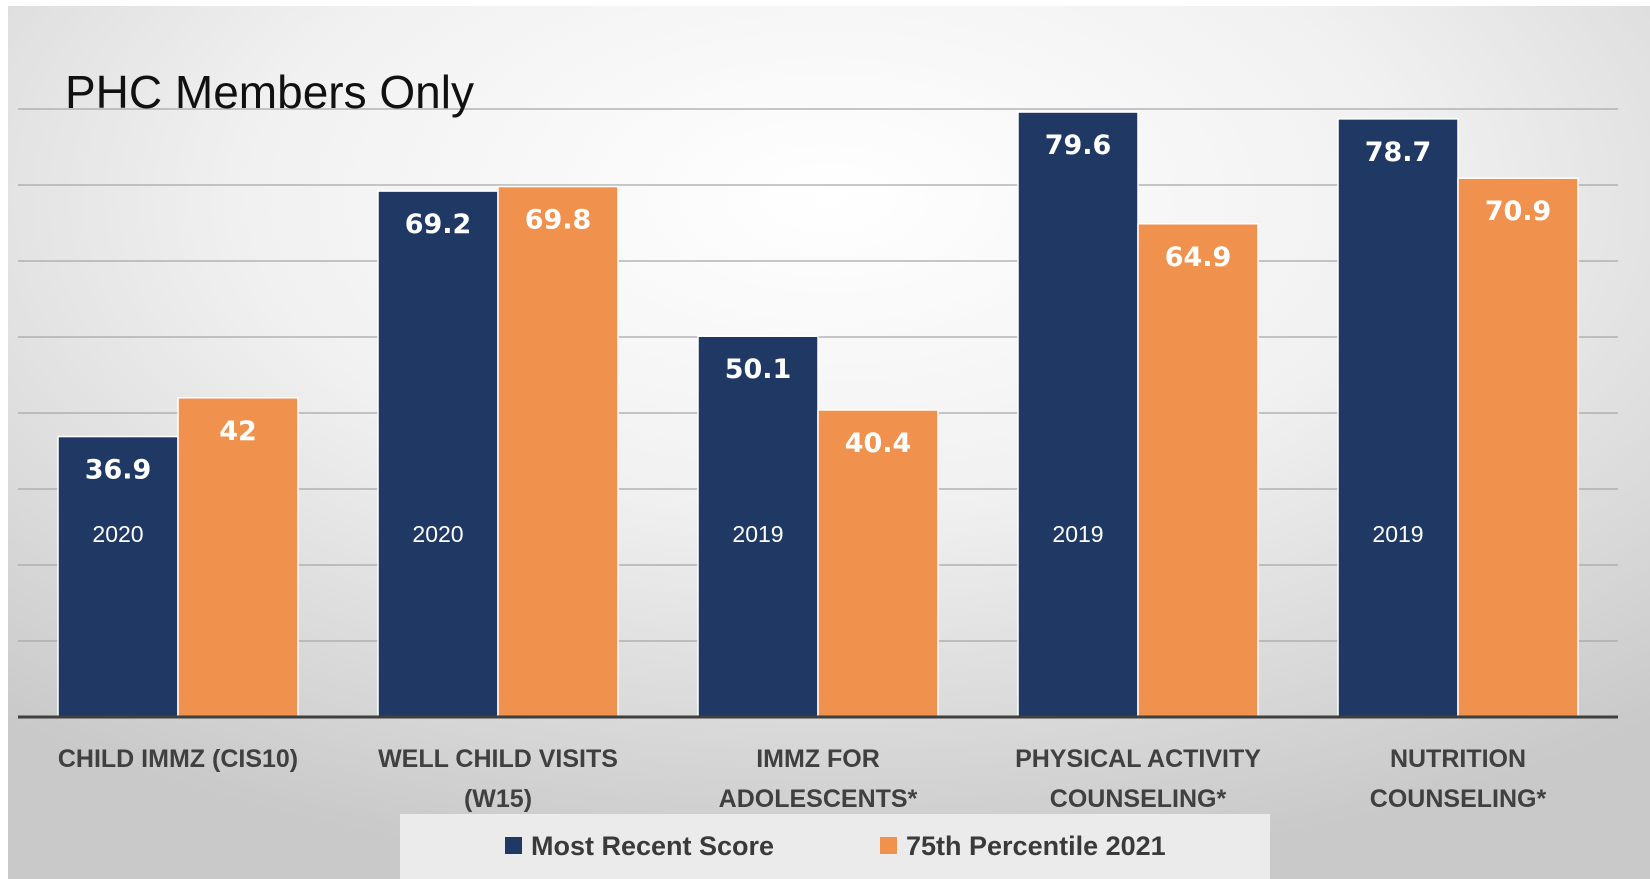 This screenshot has height=879, width=1650. I want to click on data-label: 42, so click(238, 431).